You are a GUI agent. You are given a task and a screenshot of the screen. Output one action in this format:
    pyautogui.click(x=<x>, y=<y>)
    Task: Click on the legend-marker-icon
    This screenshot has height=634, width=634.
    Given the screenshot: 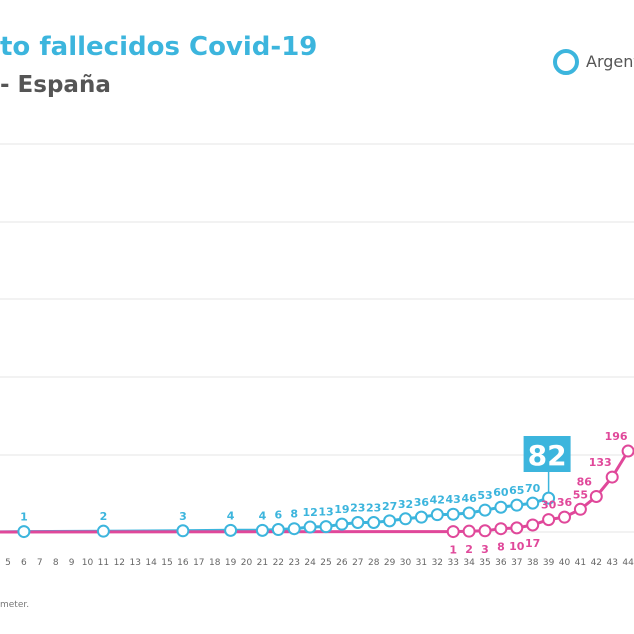 What is the action you would take?
    pyautogui.click(x=566, y=62)
    